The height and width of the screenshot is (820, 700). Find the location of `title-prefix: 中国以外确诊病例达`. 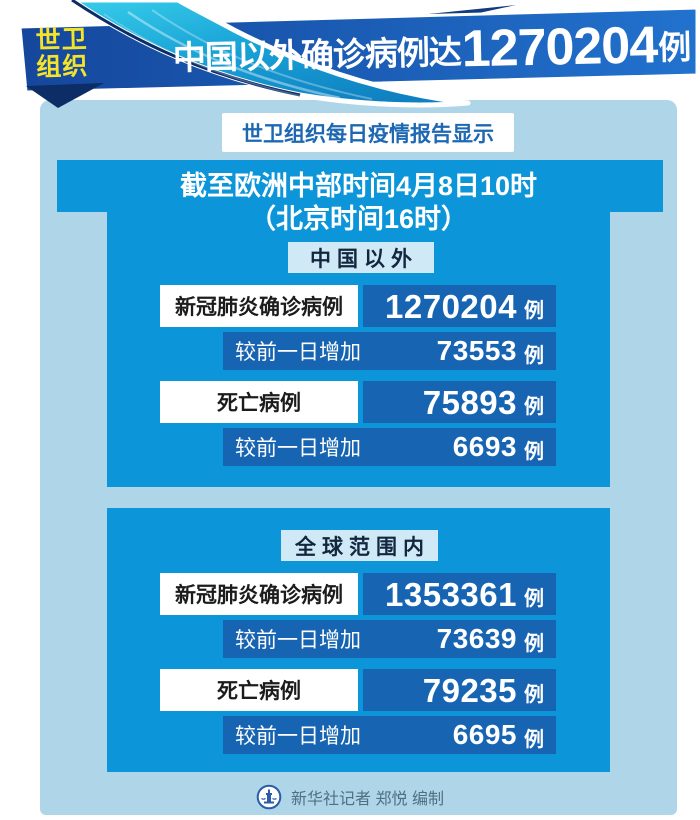

title-prefix: 中国以外确诊病例达 is located at coordinates (317, 55).